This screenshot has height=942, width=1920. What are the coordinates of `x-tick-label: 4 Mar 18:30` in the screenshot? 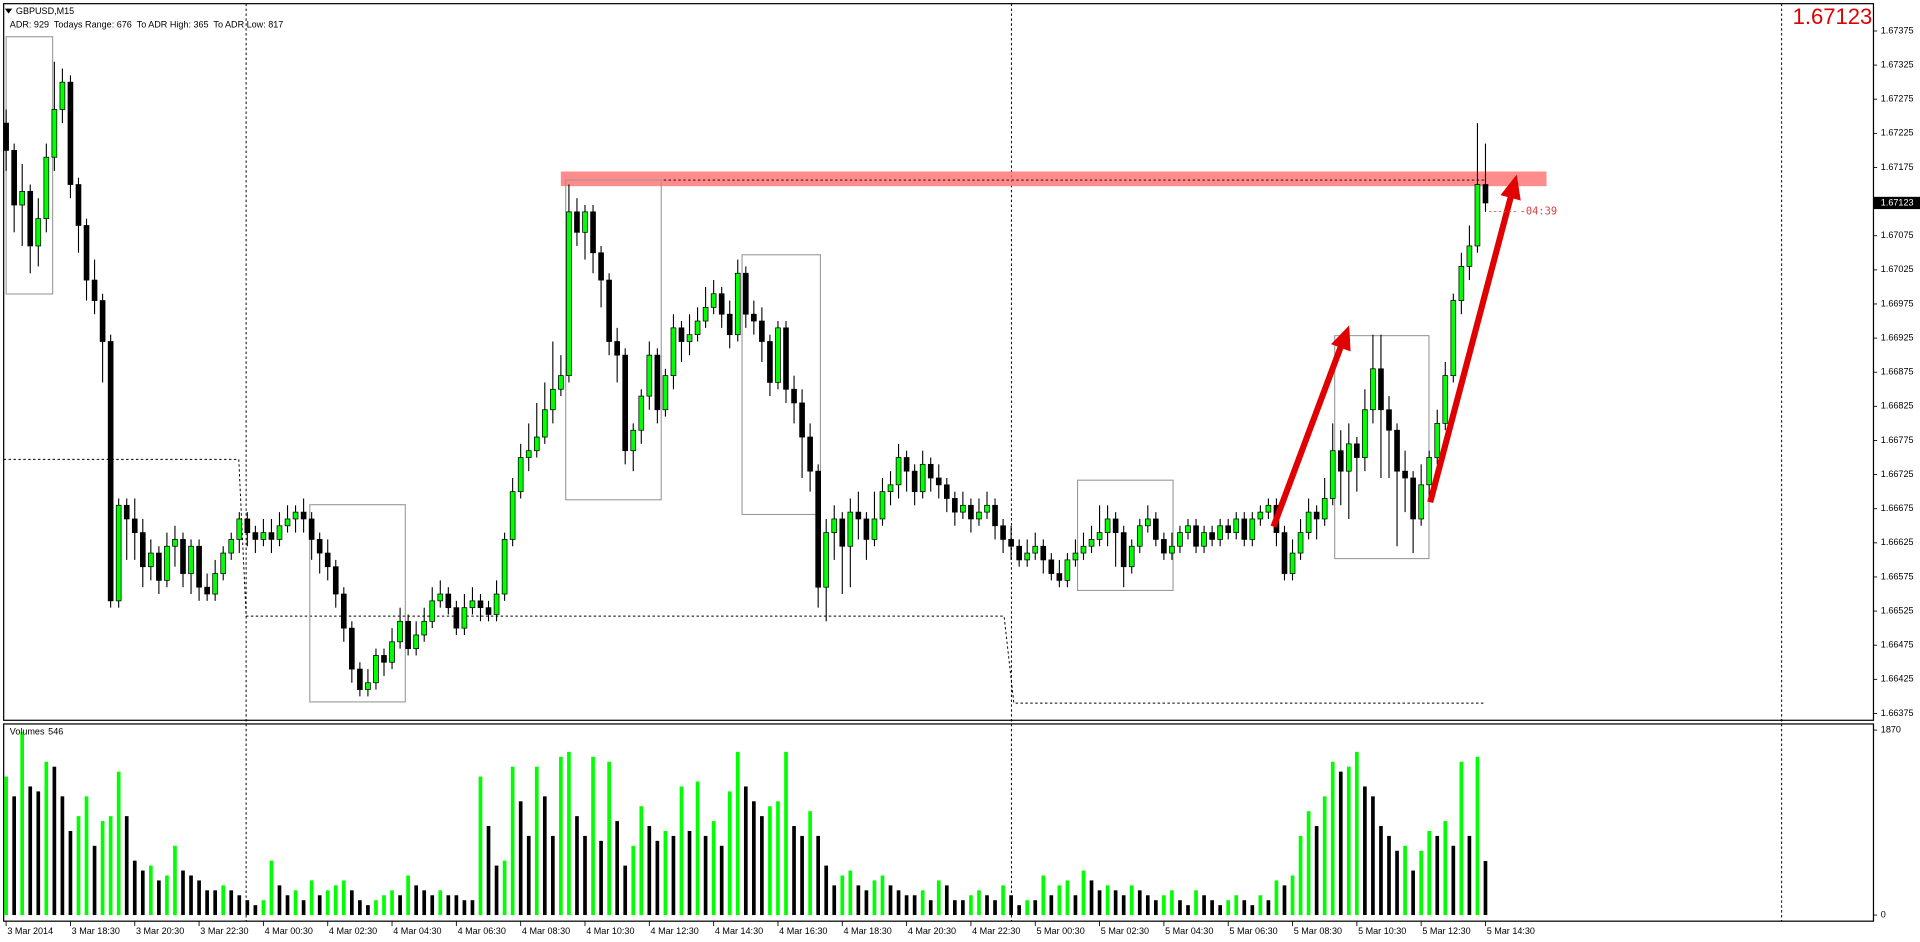 It's located at (868, 931).